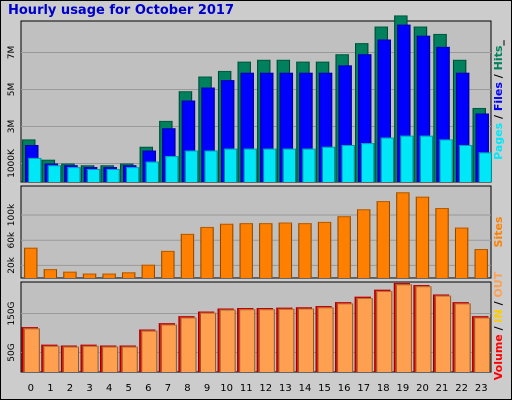  I want to click on chart-title: Hourly usage for October 2017, so click(121, 10).